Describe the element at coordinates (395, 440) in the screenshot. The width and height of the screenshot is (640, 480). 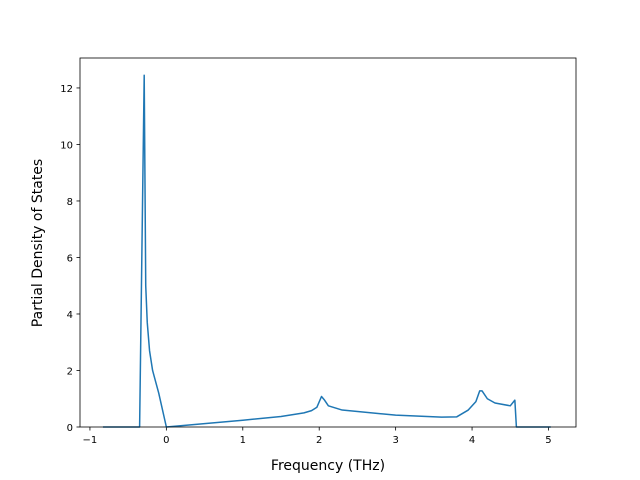
I see `x-tick-label: 3` at that location.